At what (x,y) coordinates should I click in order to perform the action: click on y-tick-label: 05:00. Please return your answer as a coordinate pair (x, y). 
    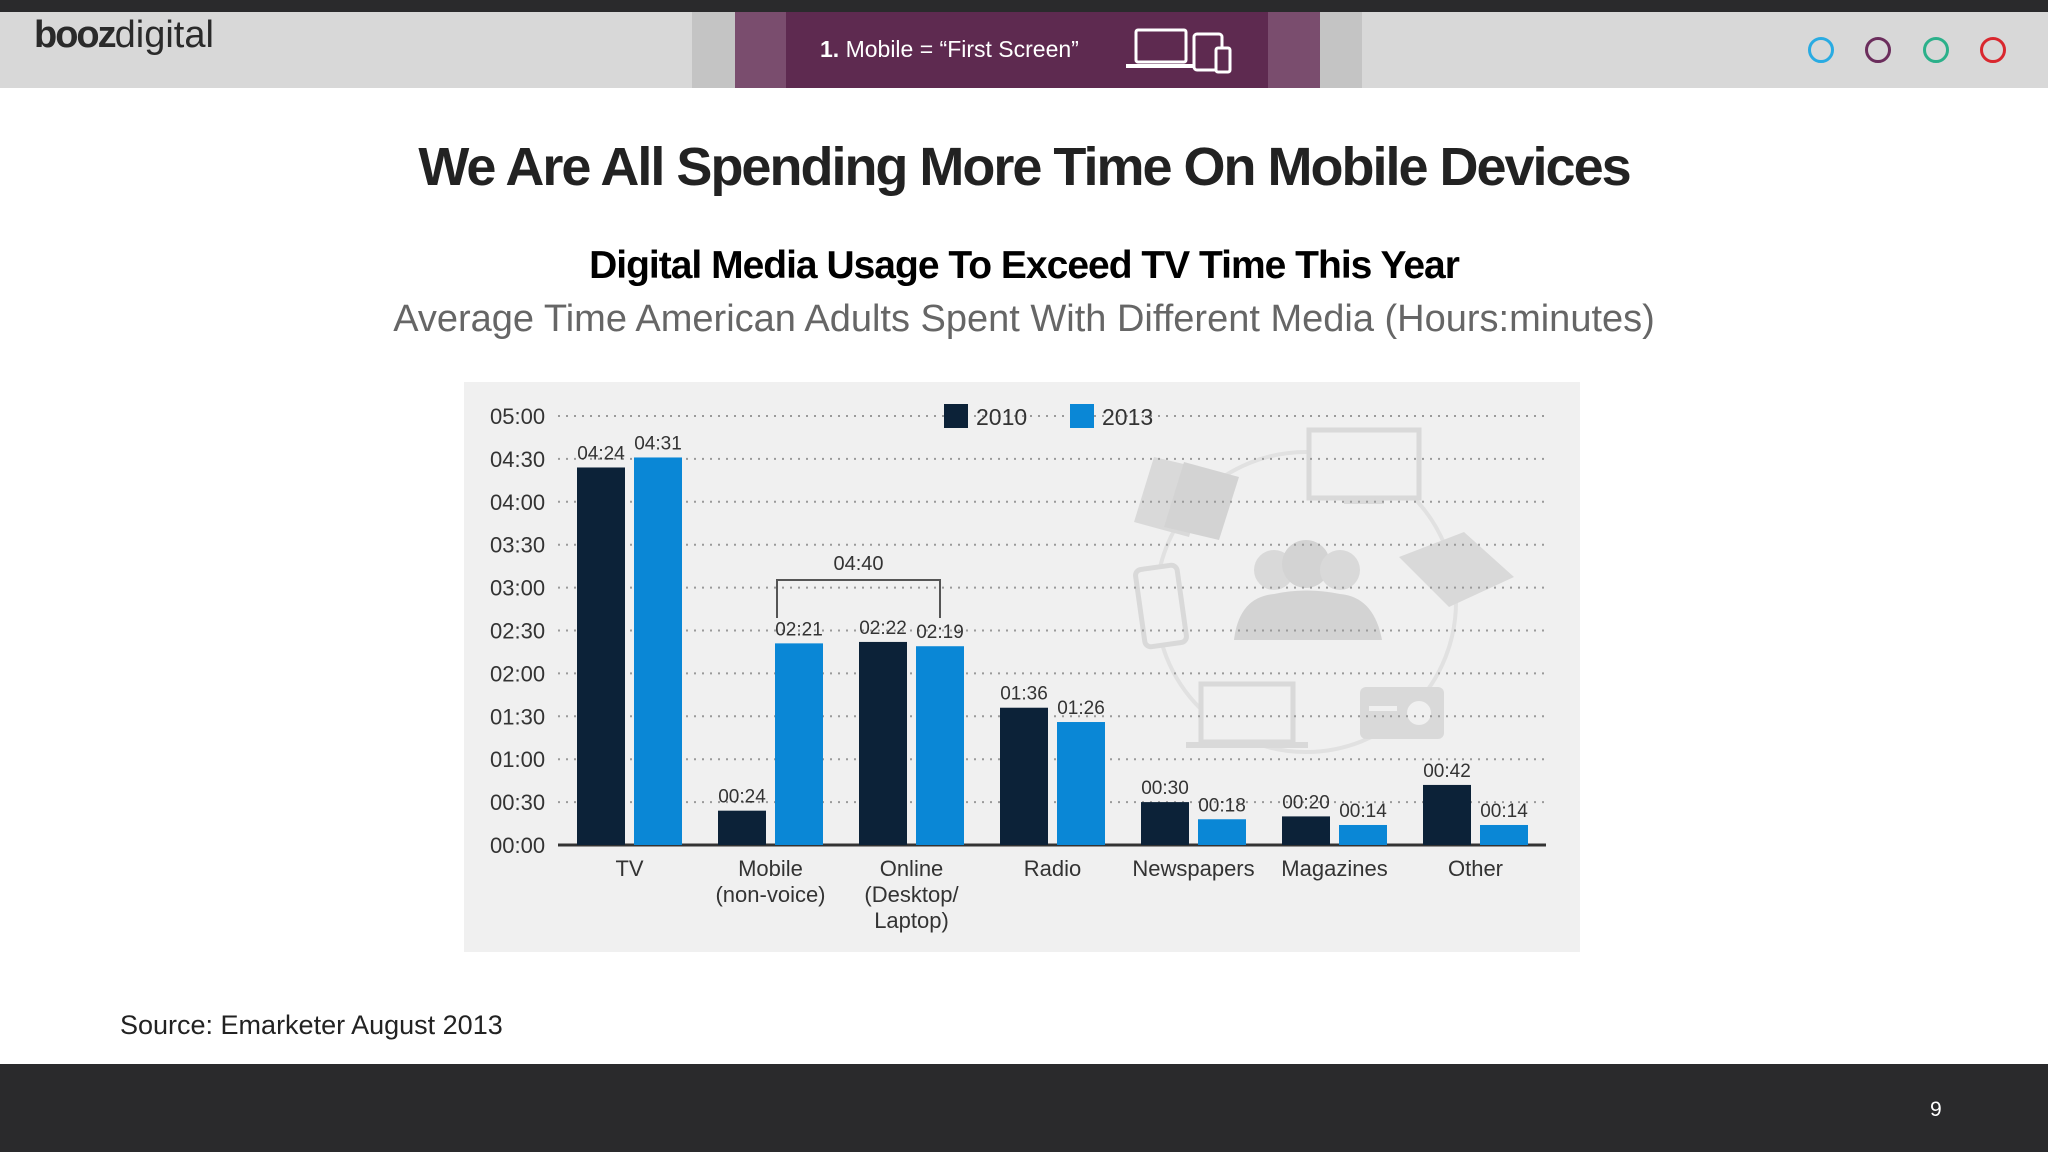
    Looking at the image, I should click on (517, 416).